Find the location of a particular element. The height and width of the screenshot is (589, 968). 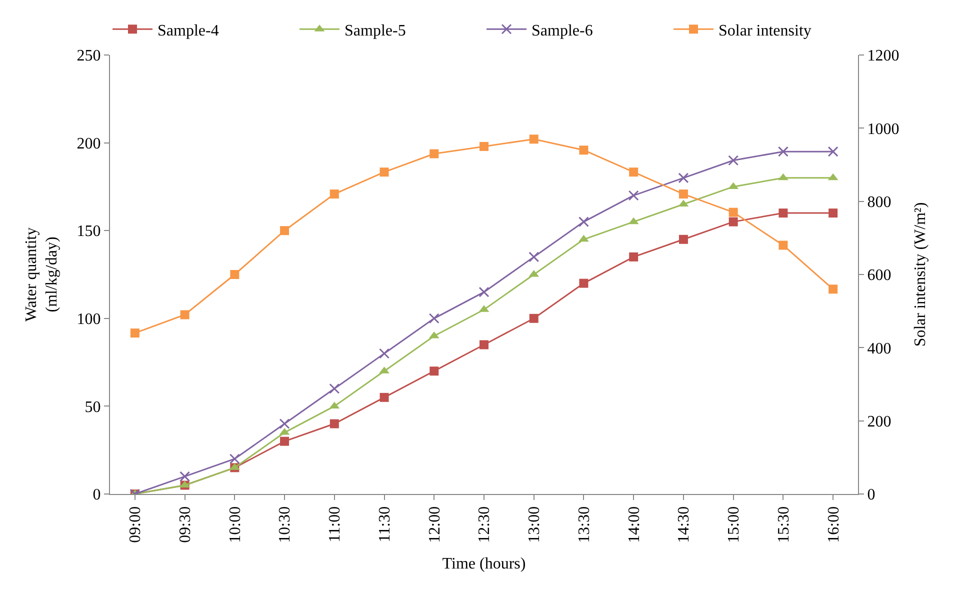

y2-tick-label: 200 is located at coordinates (879, 421).